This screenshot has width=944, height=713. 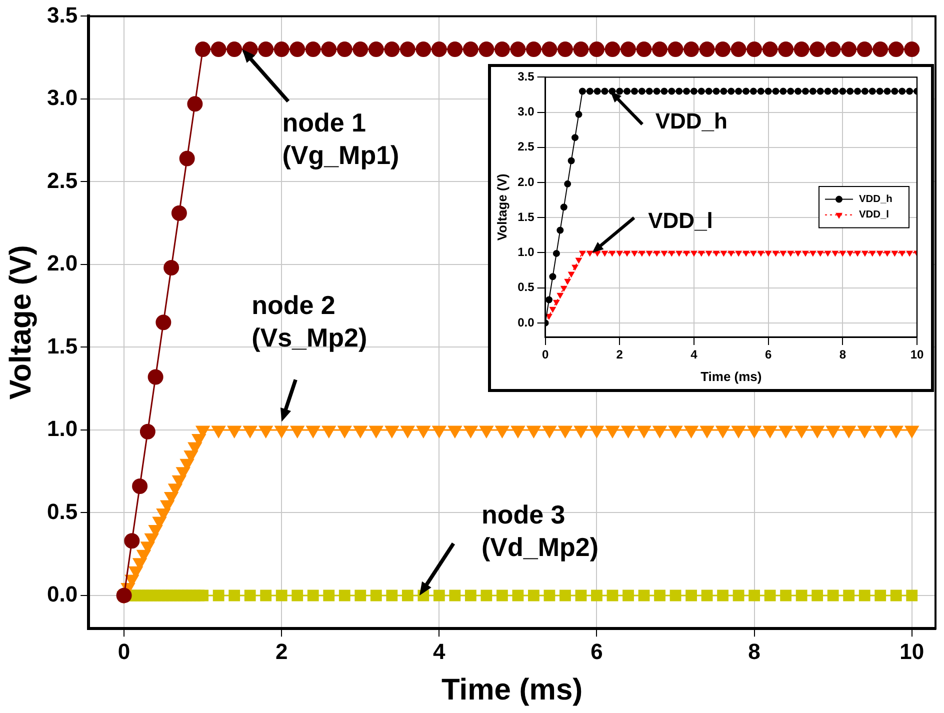 What do you see at coordinates (526, 147) in the screenshot?
I see `y-tick-label: 2.5` at bounding box center [526, 147].